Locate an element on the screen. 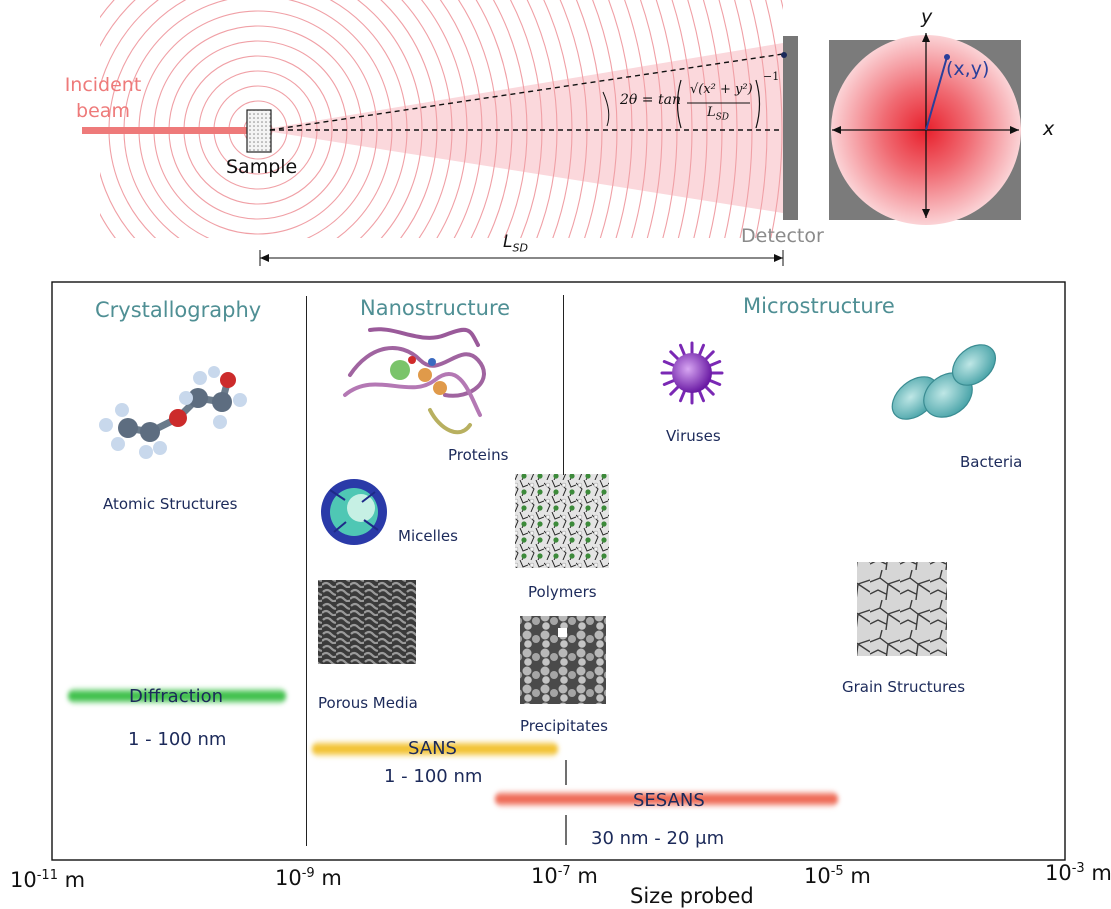  virus-icon is located at coordinates (692, 373).